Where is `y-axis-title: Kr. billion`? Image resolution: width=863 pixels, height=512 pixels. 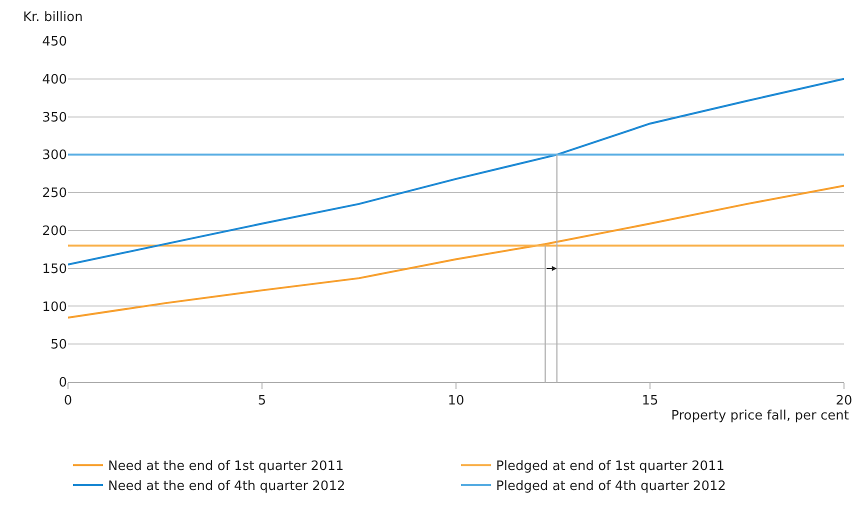
y-axis-title: Kr. billion is located at coordinates (53, 17).